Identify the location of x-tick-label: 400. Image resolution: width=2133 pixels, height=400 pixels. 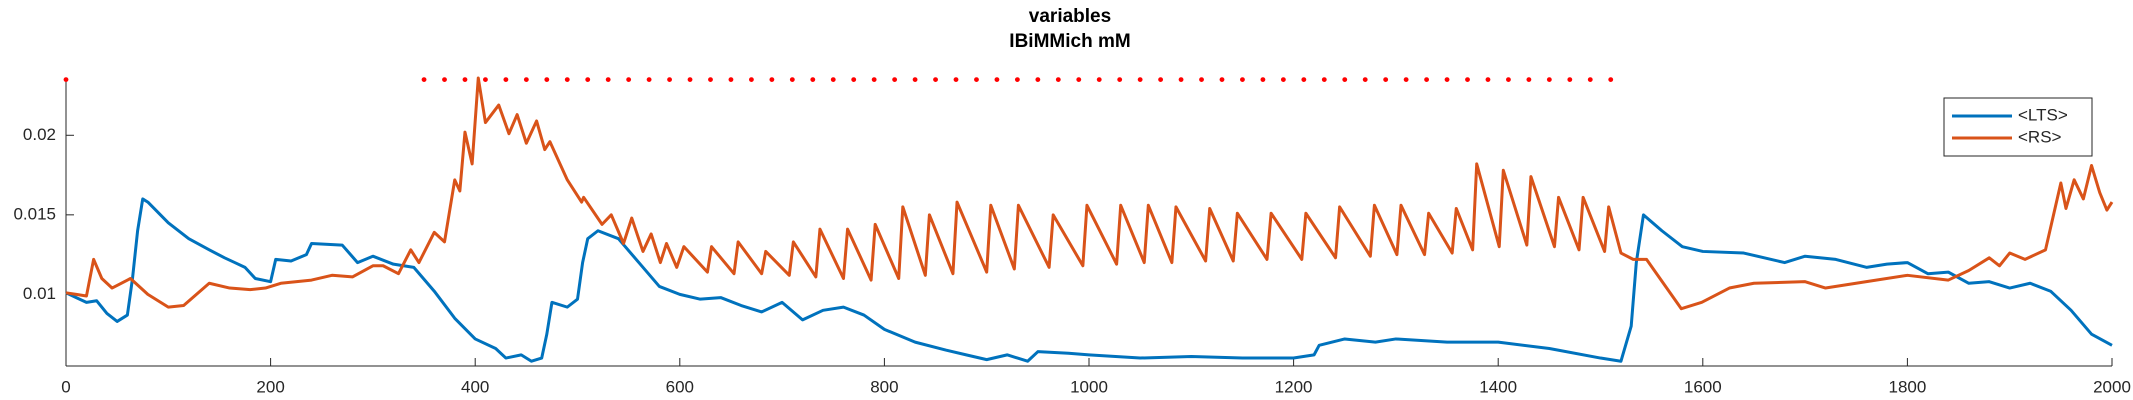
(475, 386).